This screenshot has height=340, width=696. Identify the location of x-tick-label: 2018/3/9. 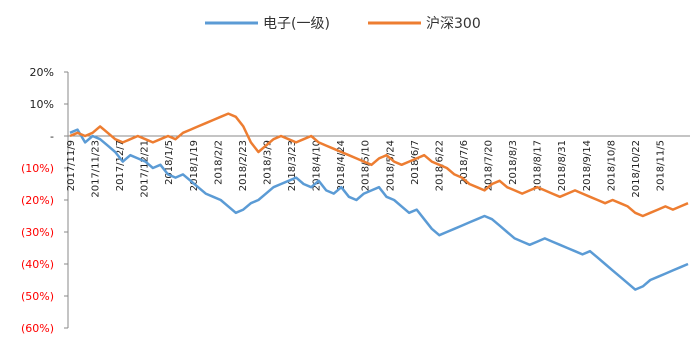
(267, 162).